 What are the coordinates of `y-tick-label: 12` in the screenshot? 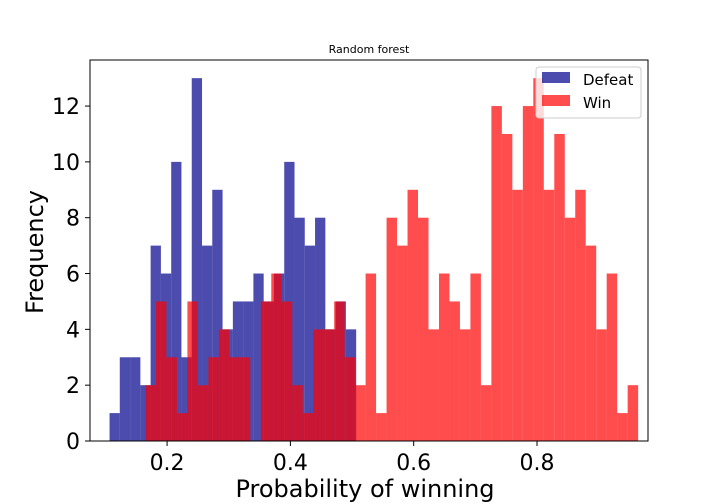 It's located at (66, 107).